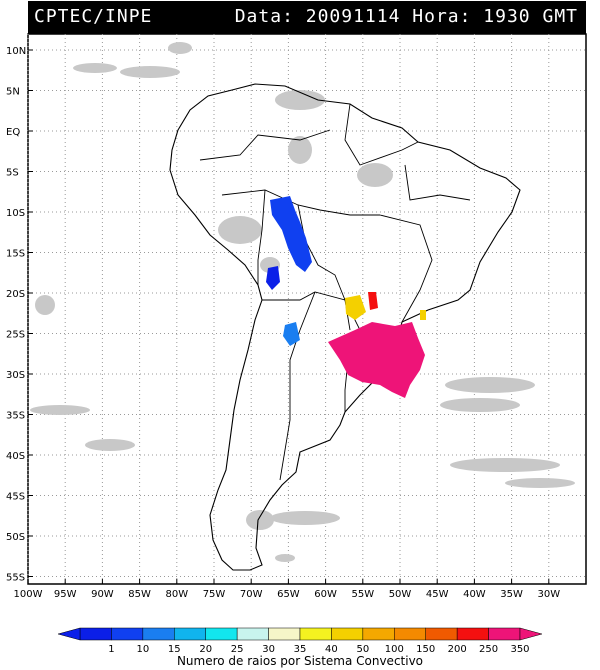 The height and width of the screenshot is (670, 600). I want to click on longitude-label: 60W, so click(325, 594).